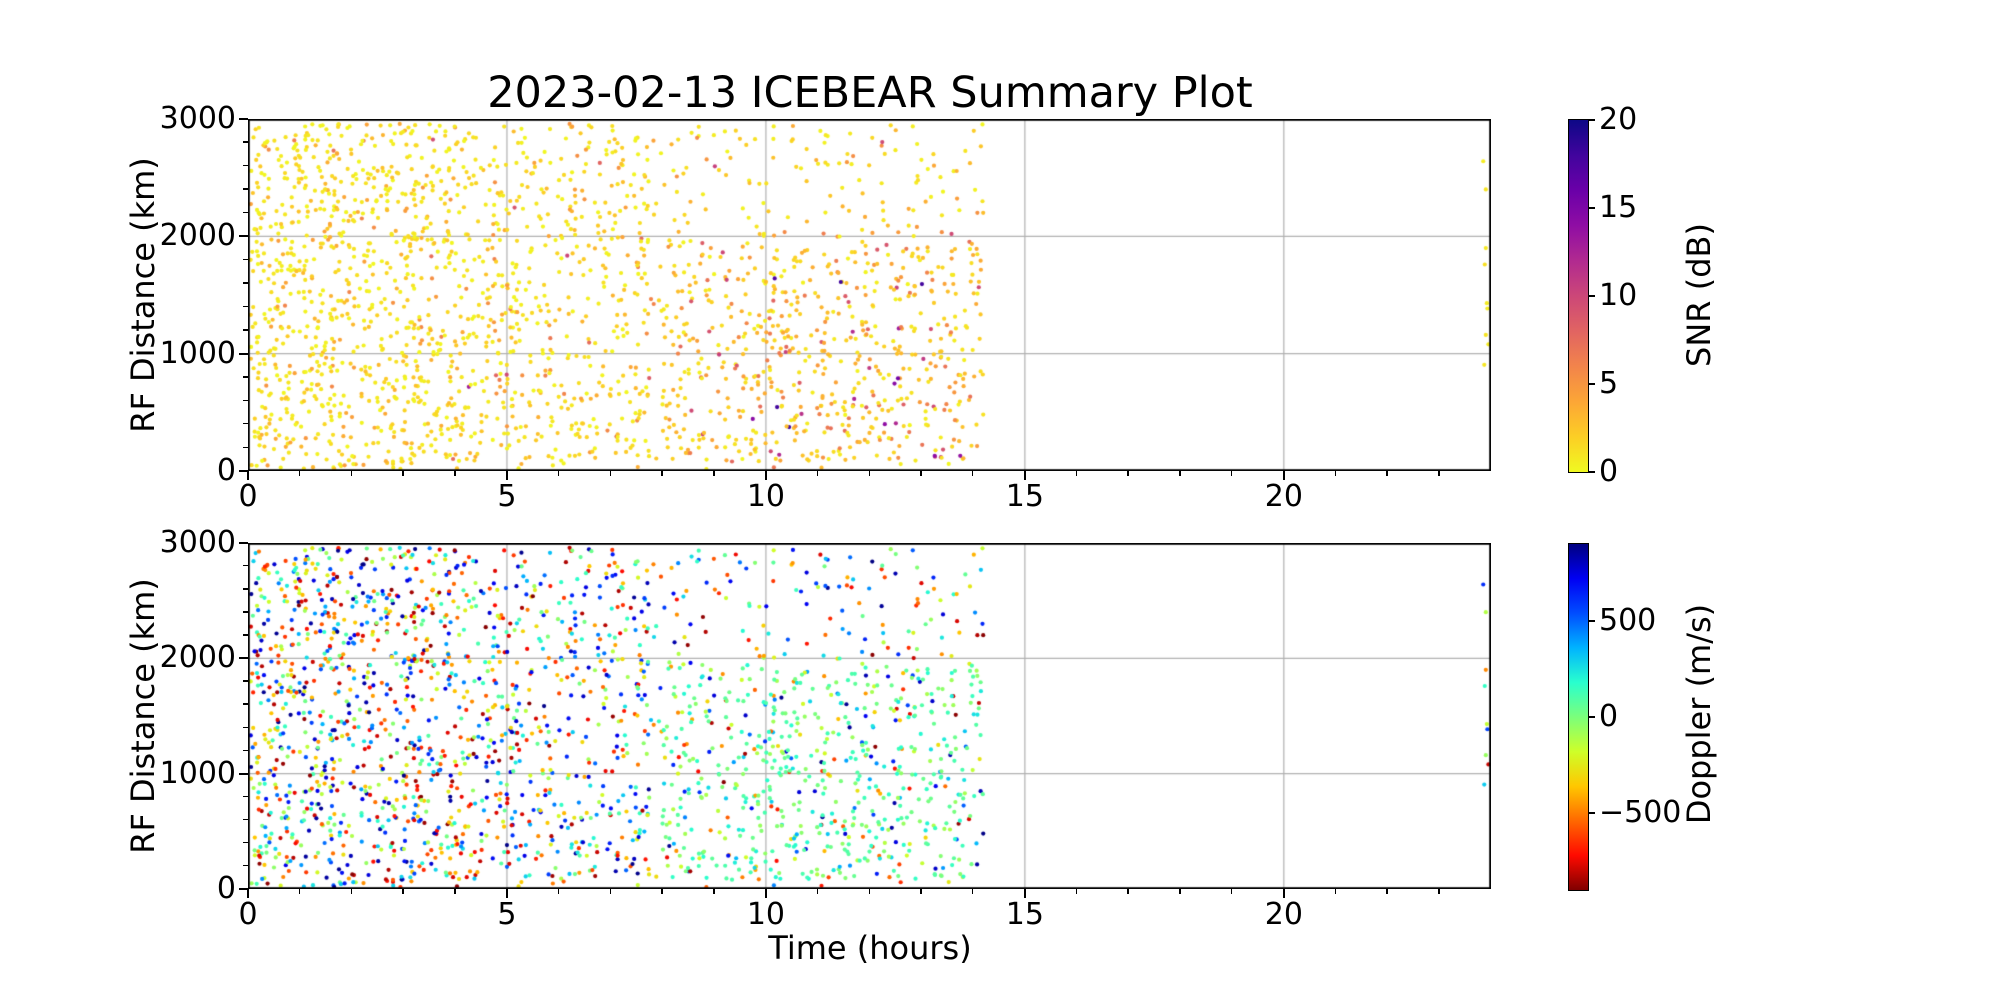 The image size is (2000, 1000). What do you see at coordinates (1618, 295) in the screenshot?
I see `colorbar-tick-label: 10` at bounding box center [1618, 295].